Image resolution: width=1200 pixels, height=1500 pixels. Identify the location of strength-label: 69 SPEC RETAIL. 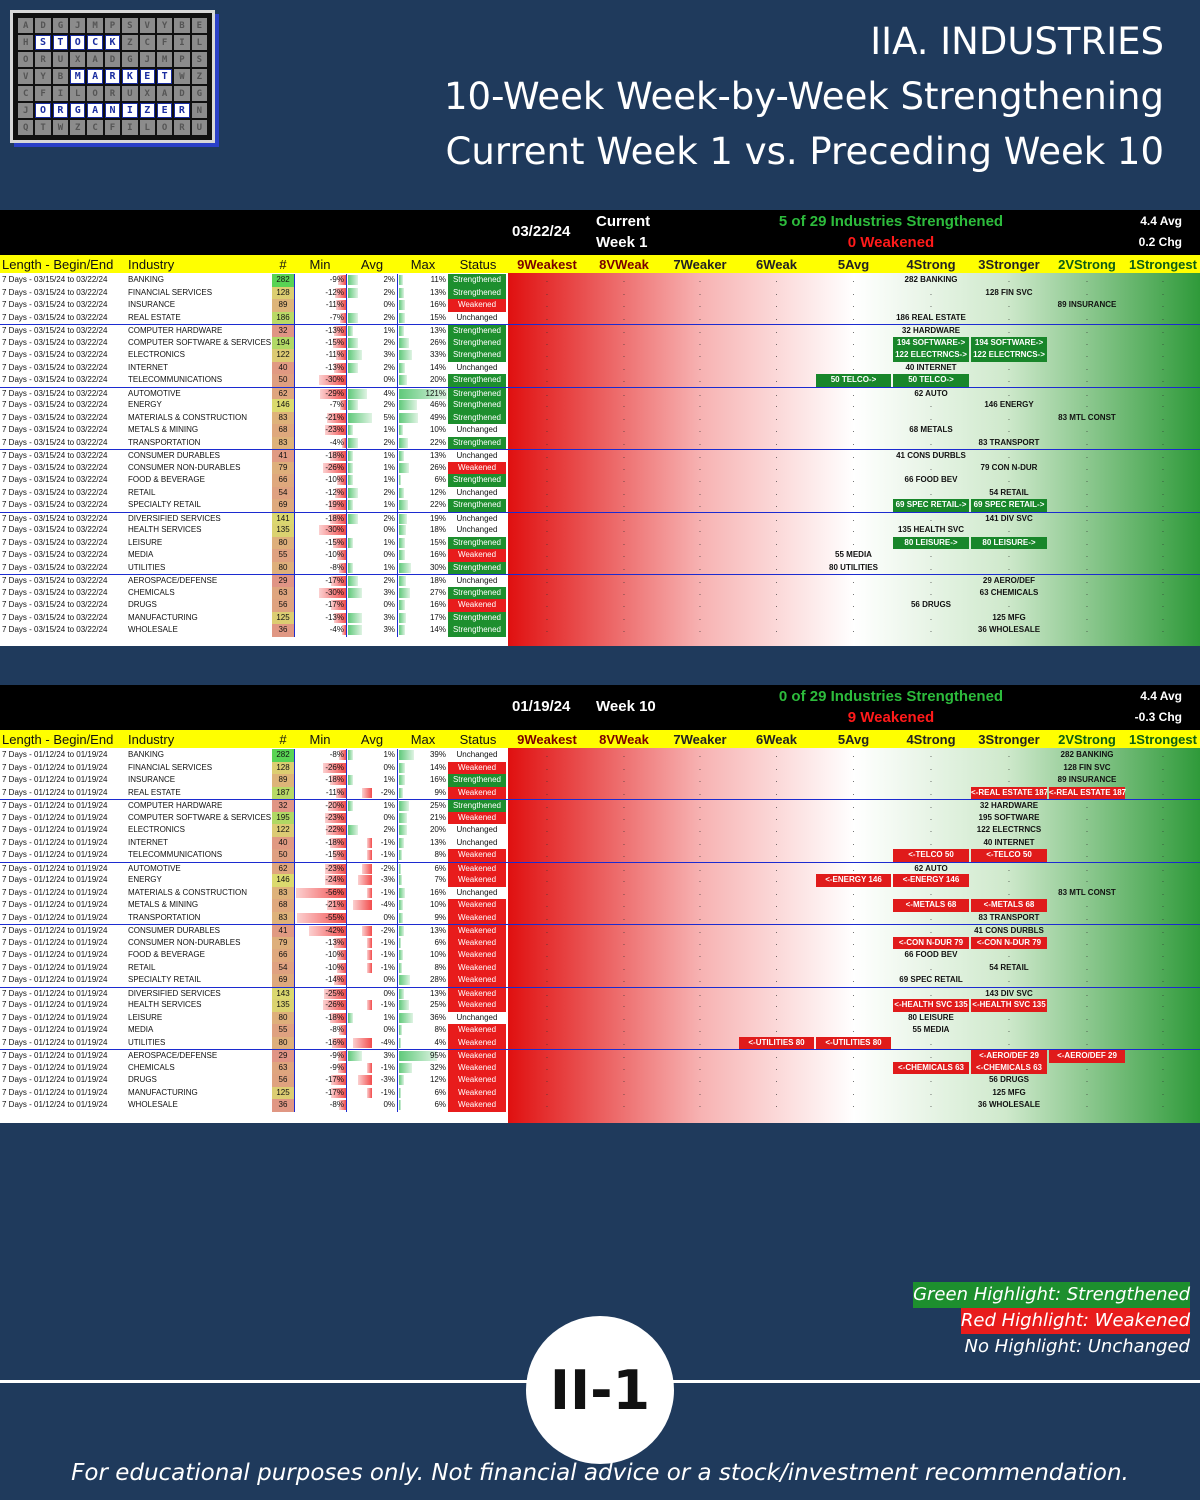
(931, 979).